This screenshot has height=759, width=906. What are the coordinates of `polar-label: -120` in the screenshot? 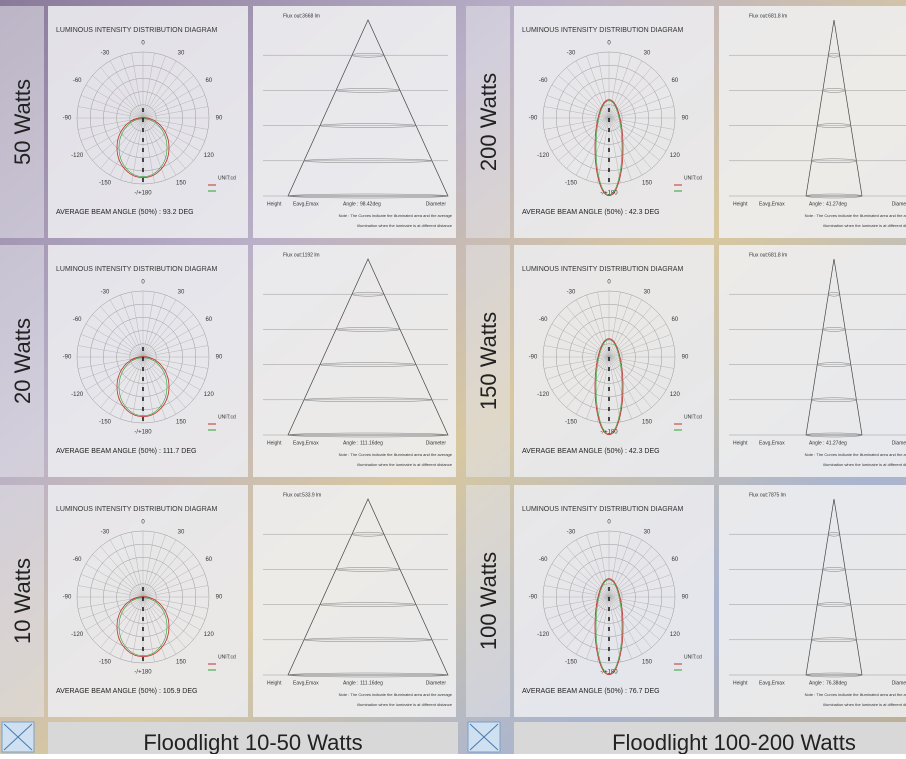 It's located at (543, 395).